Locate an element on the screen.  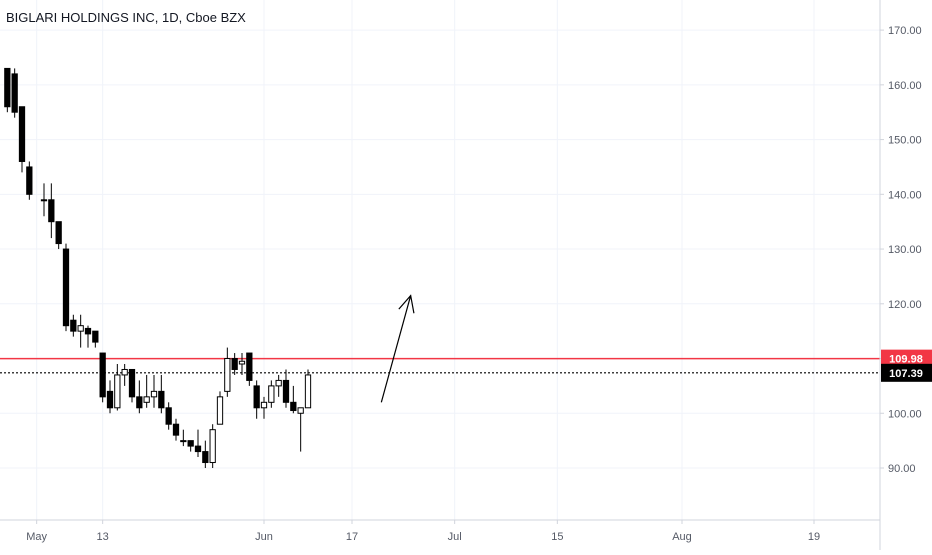
annotations is located at coordinates (397, 348).